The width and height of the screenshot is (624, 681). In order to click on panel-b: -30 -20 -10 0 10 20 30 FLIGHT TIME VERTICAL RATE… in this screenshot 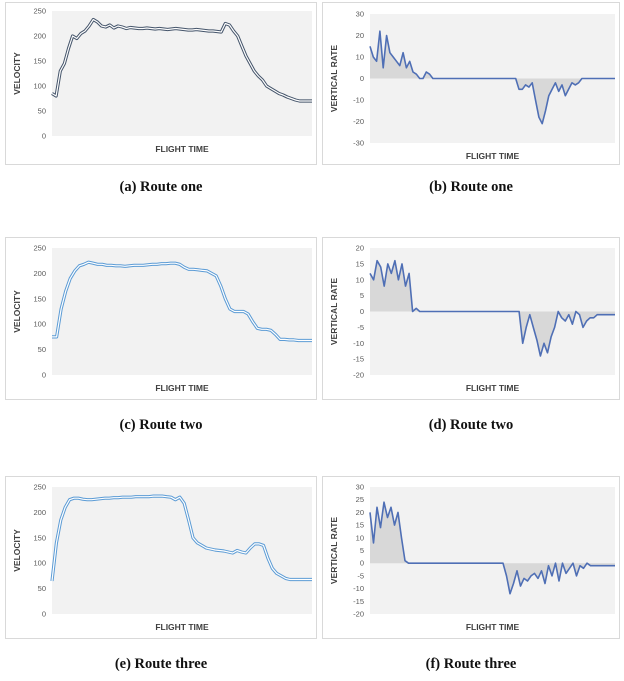, I will do `click(471, 102)`.